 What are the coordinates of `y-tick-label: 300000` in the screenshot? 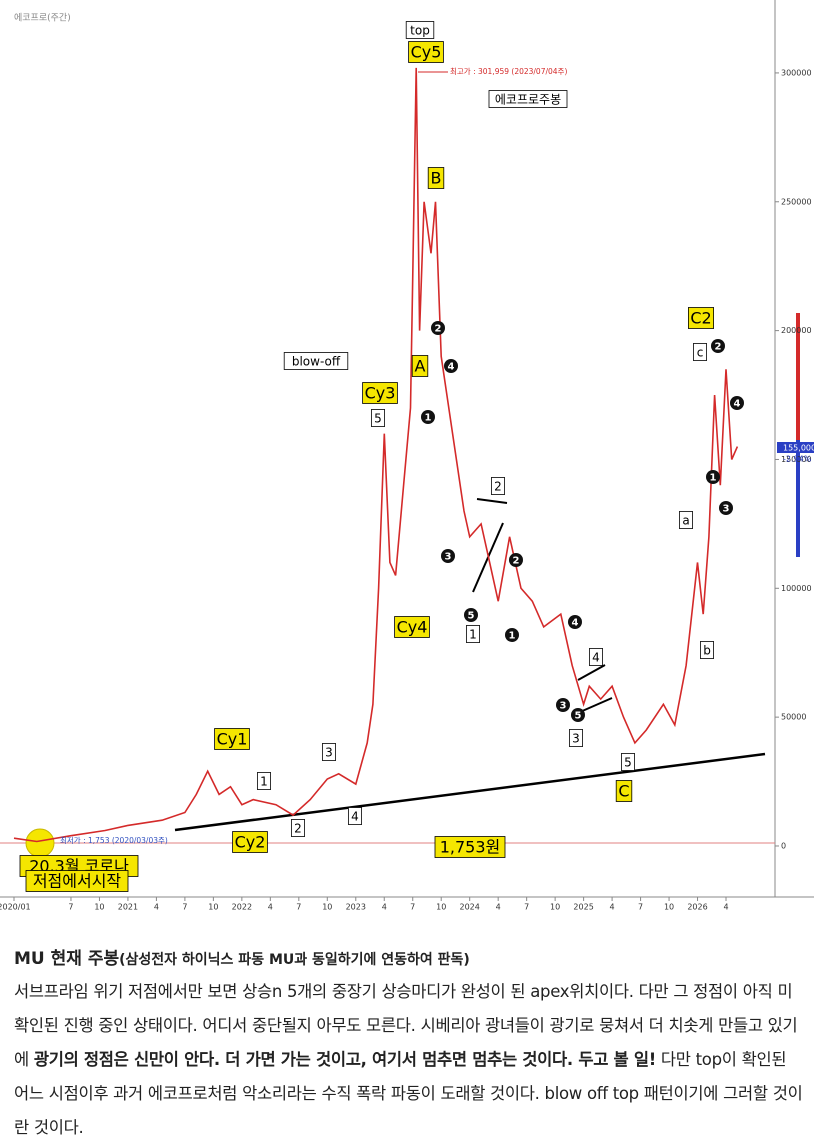 It's located at (796, 72).